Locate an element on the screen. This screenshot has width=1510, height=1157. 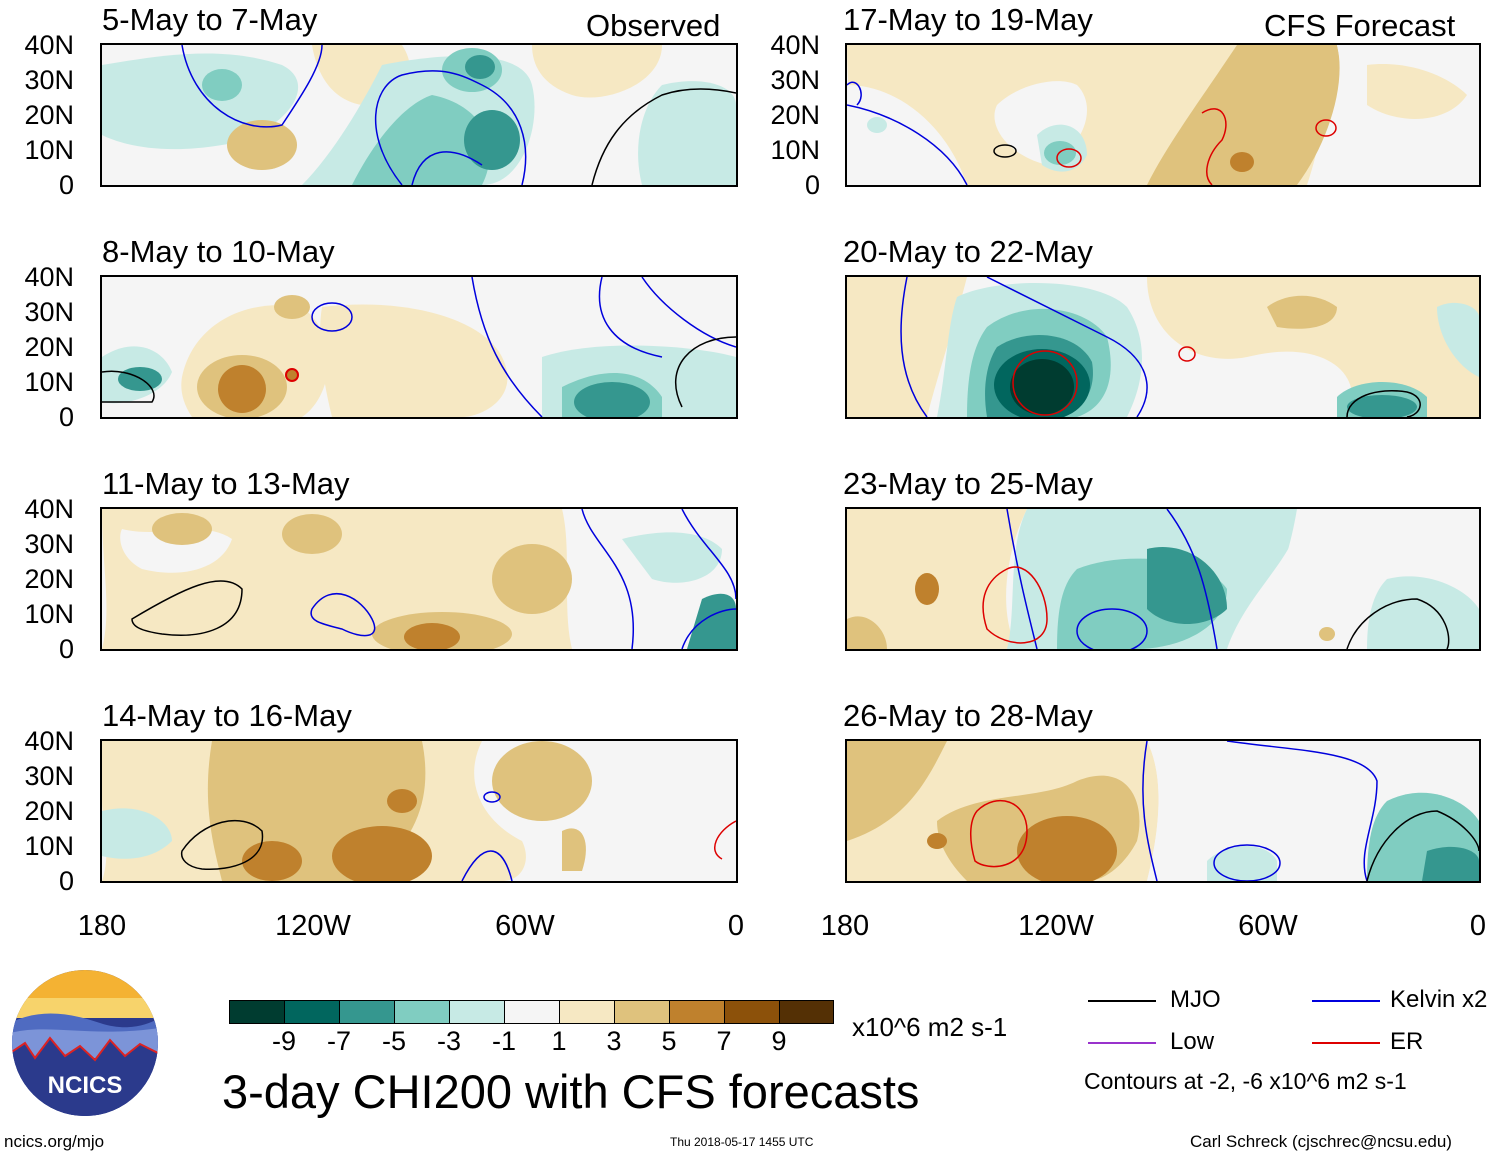
colorbar-tick: 1 is located at coordinates (559, 1041).